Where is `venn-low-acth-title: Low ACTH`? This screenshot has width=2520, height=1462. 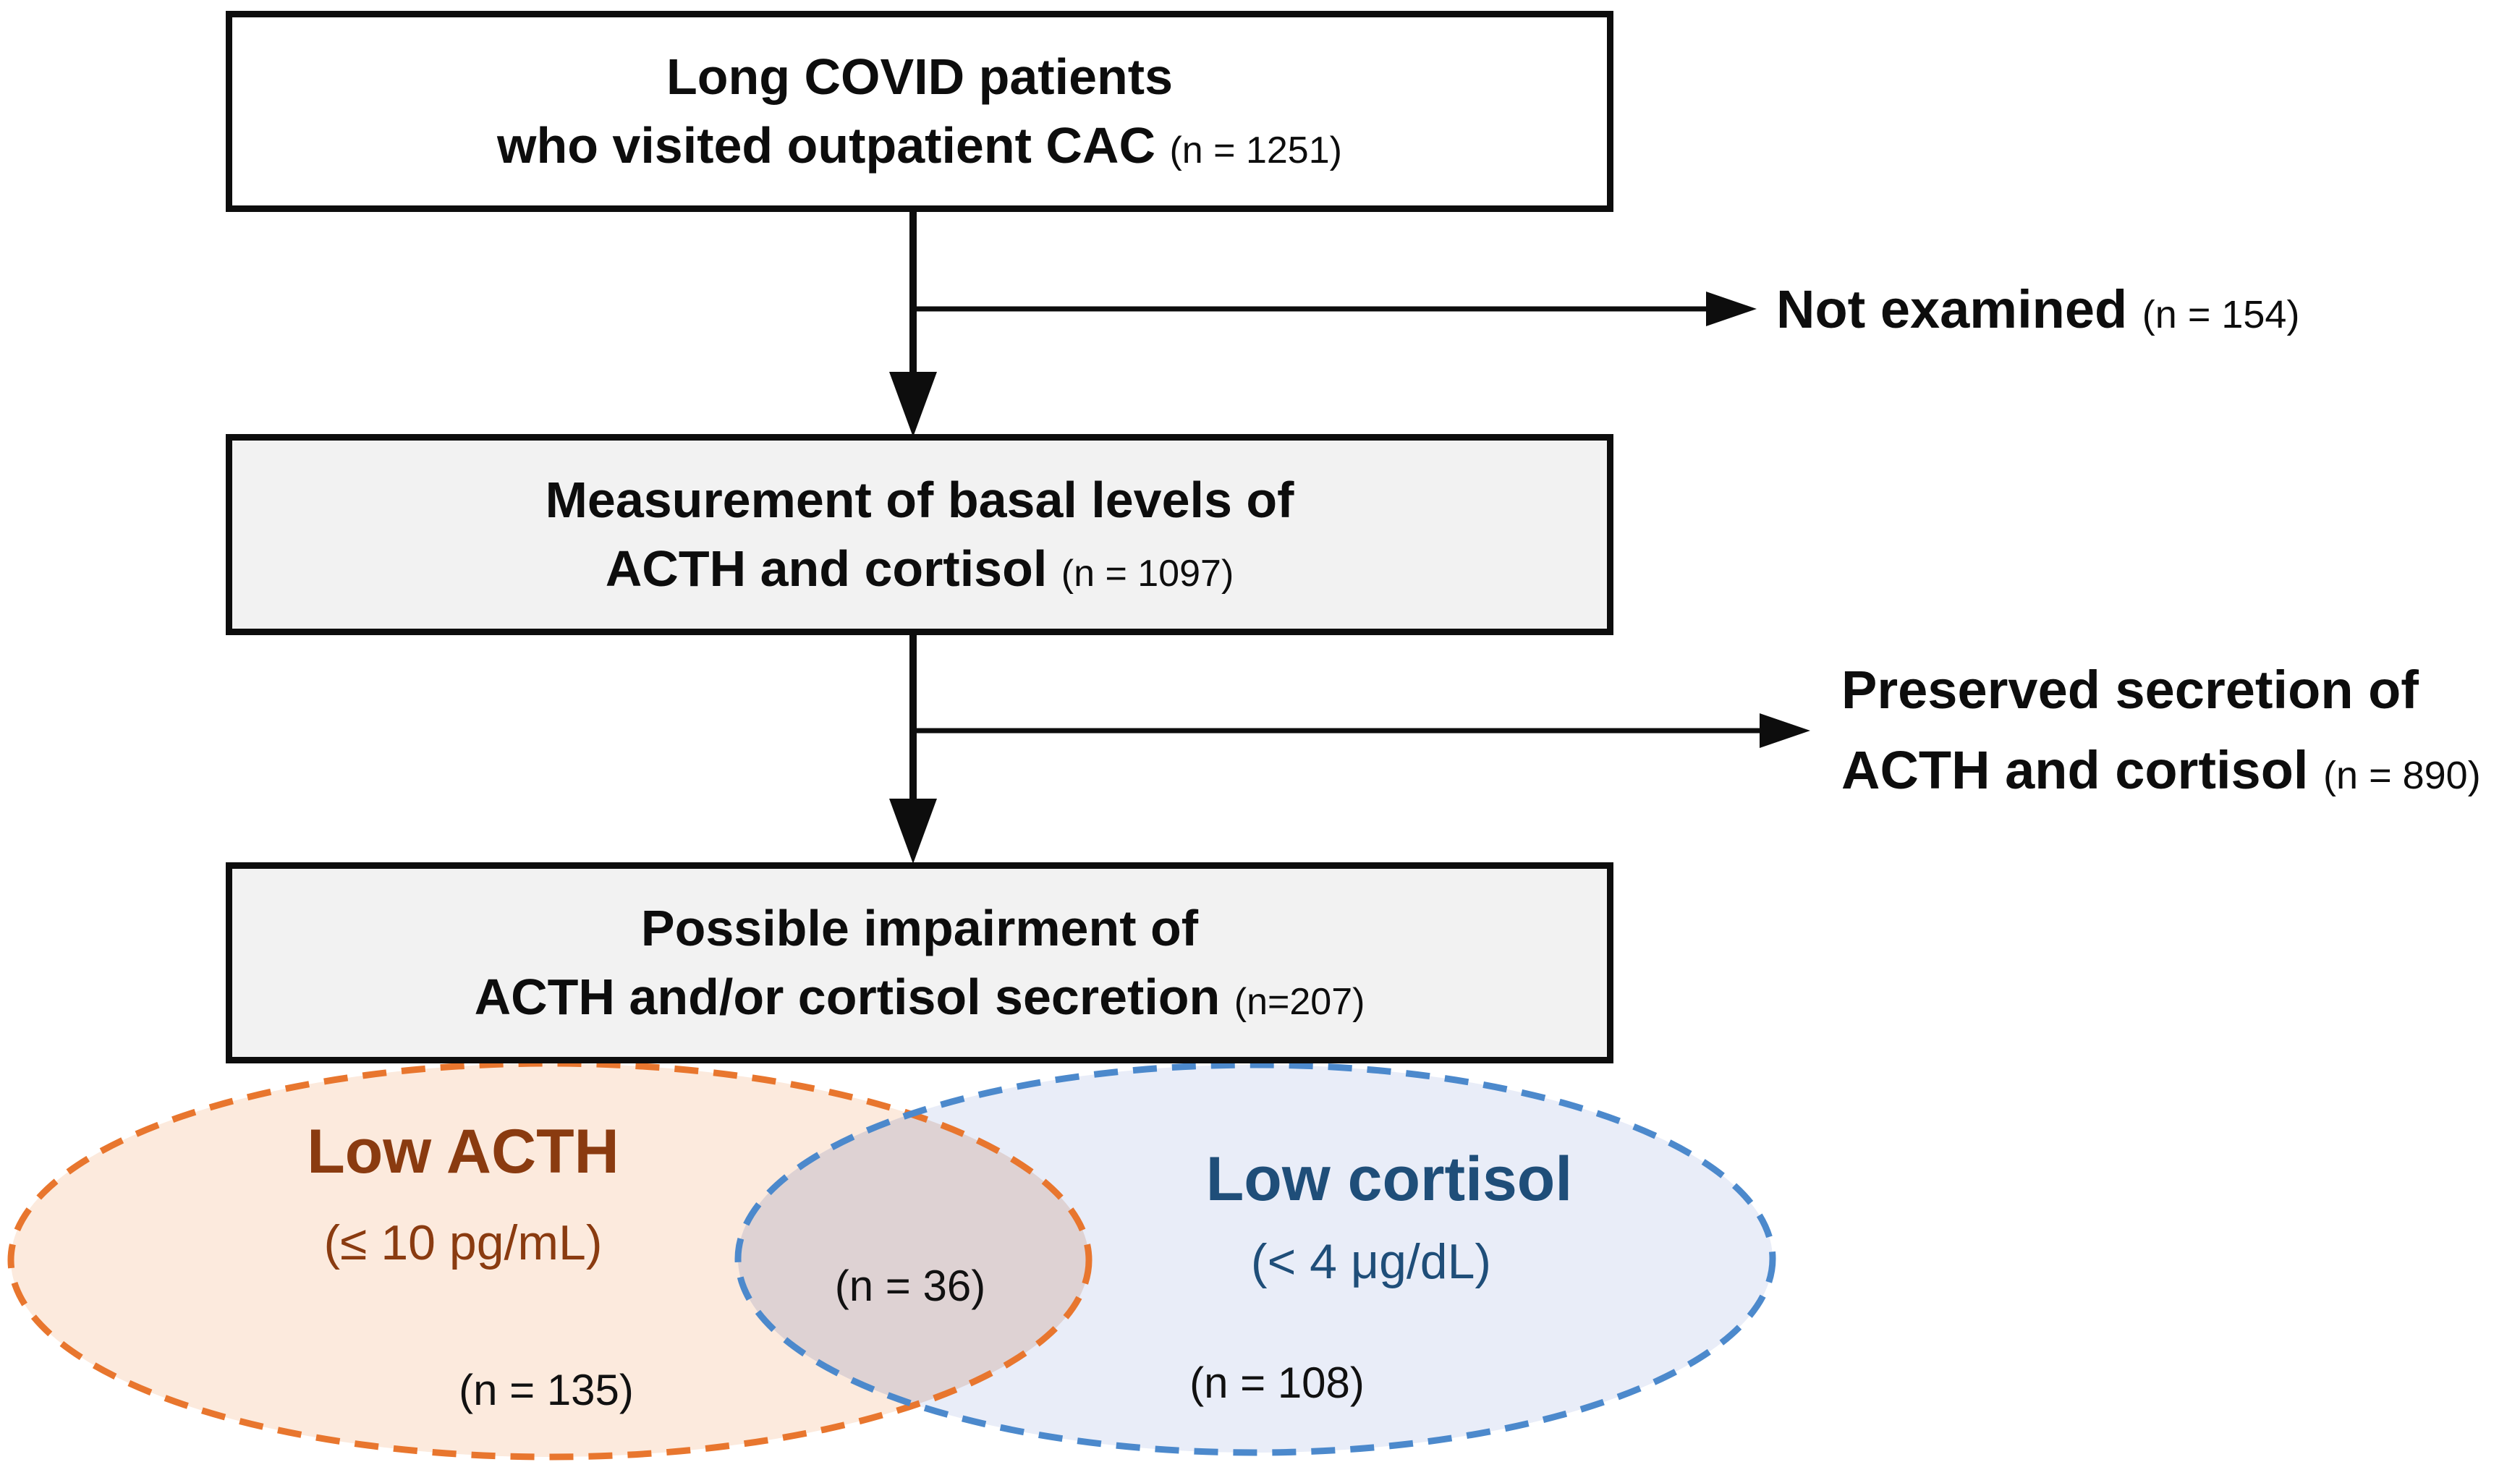 venn-low-acth-title: Low ACTH is located at coordinates (463, 1151).